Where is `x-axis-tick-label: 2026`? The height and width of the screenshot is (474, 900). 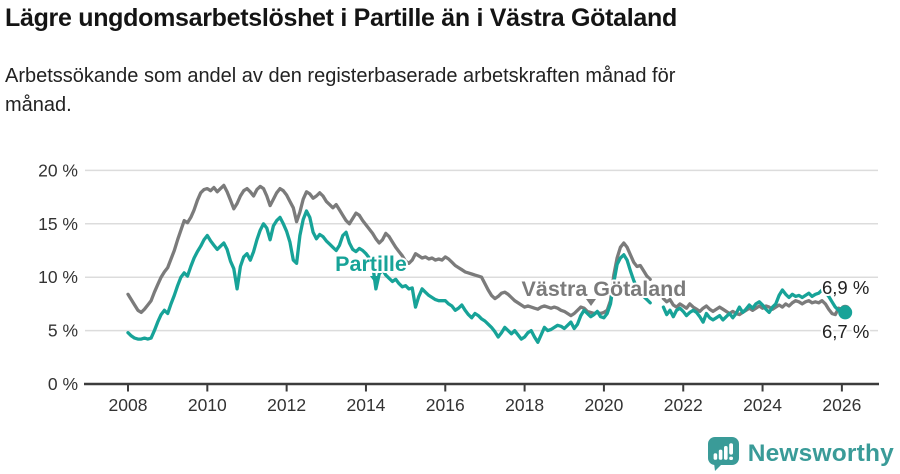 x-axis-tick-label: 2026 is located at coordinates (841, 405).